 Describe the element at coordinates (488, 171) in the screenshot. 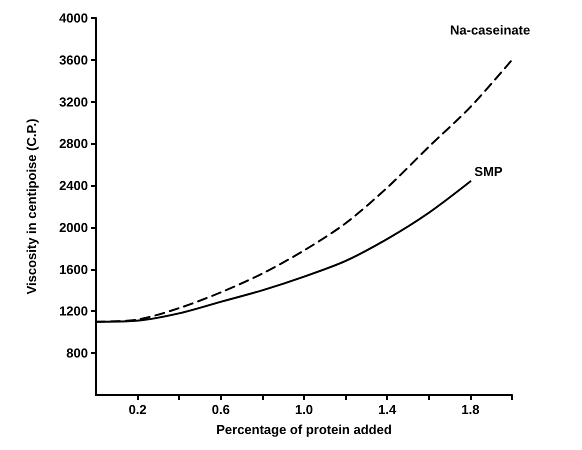

I see `series-label: SMP` at that location.